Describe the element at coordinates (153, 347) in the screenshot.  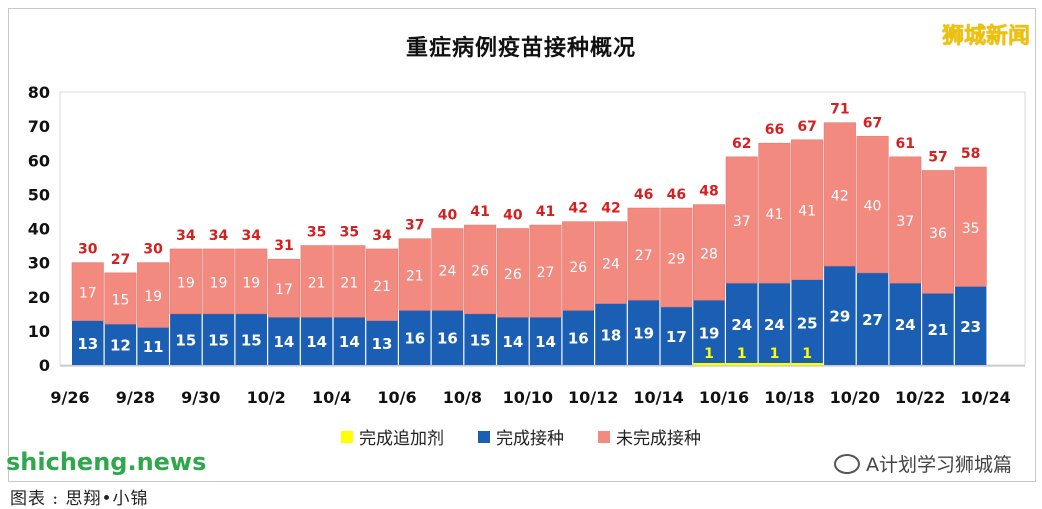
I see `data-label-completed: 11` at that location.